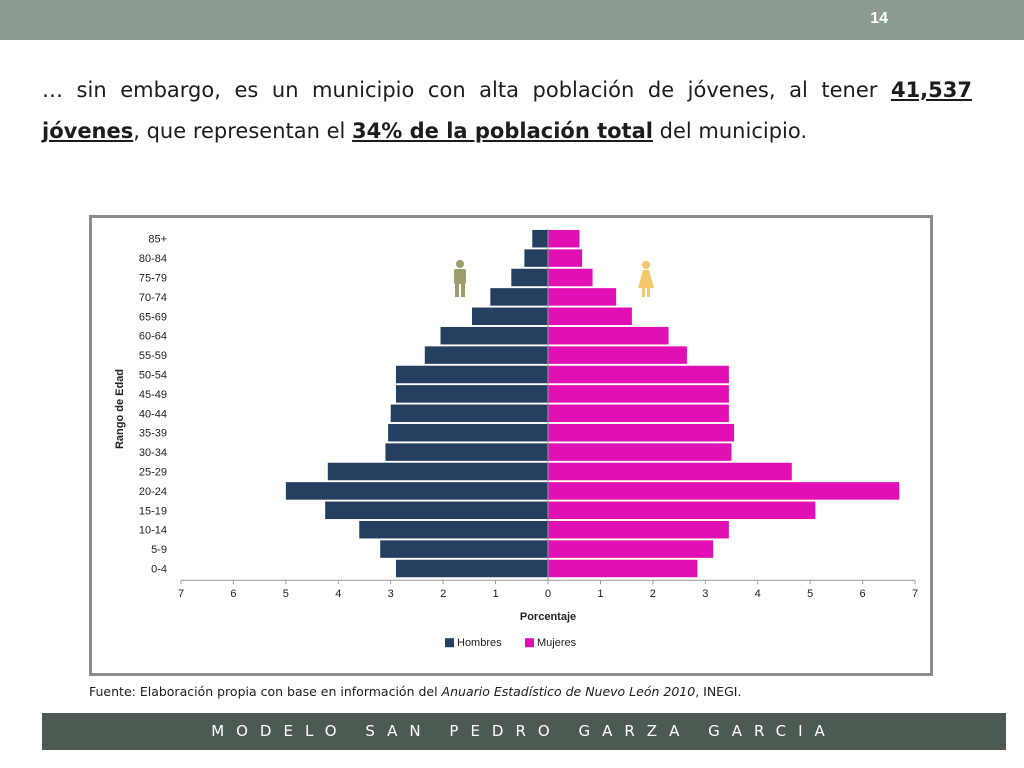  I want to click on tick-label-age: 75-79, so click(153, 279).